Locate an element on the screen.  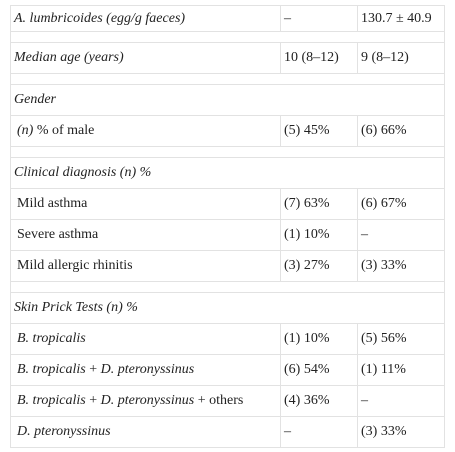
label-text: % of male is located at coordinates (64, 130).